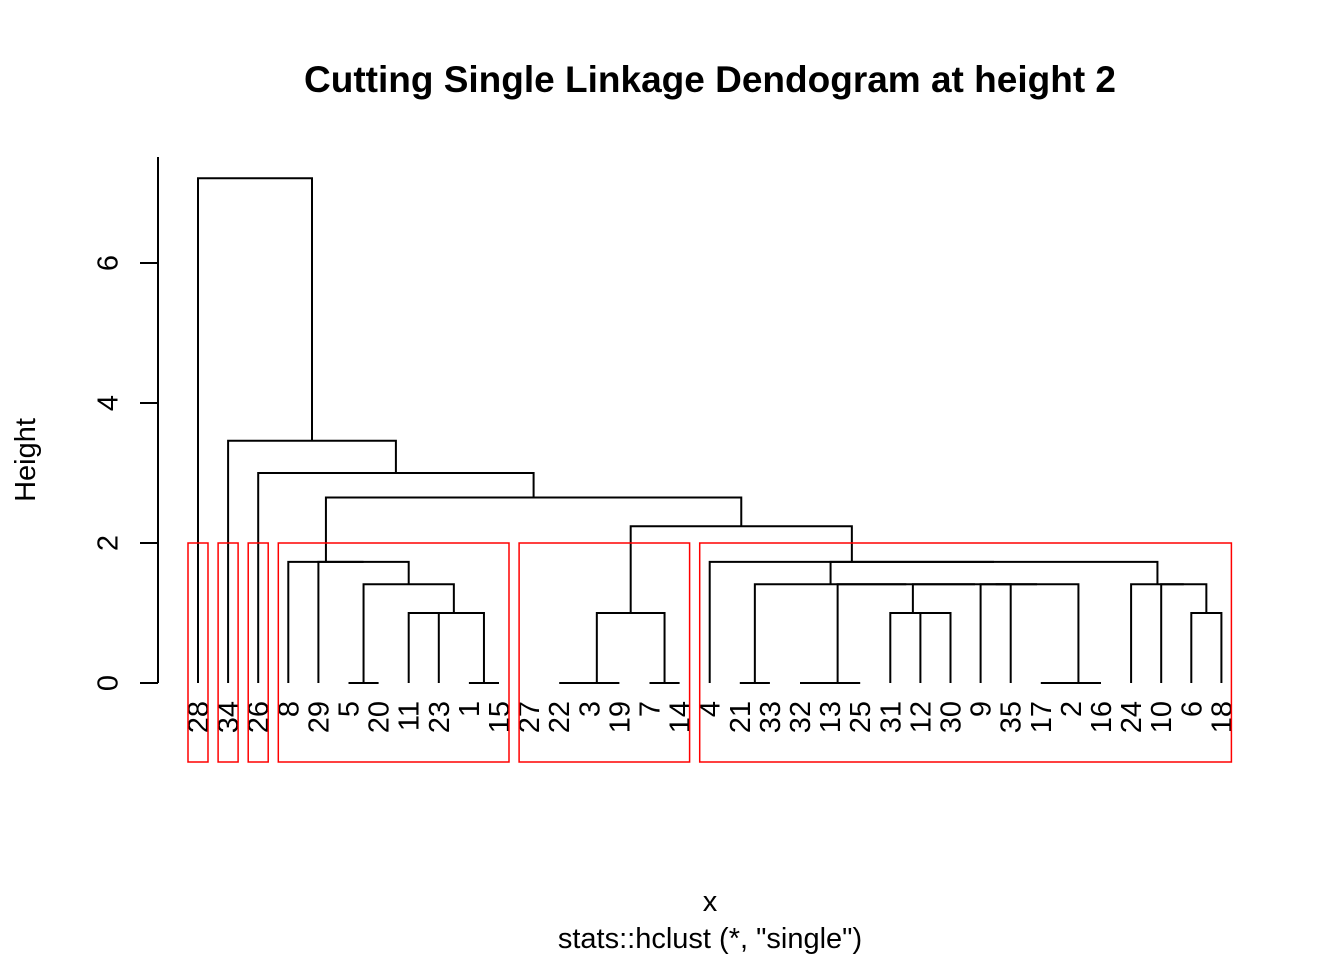  What do you see at coordinates (560, 717) in the screenshot?
I see `leaf-label: 22` at bounding box center [560, 717].